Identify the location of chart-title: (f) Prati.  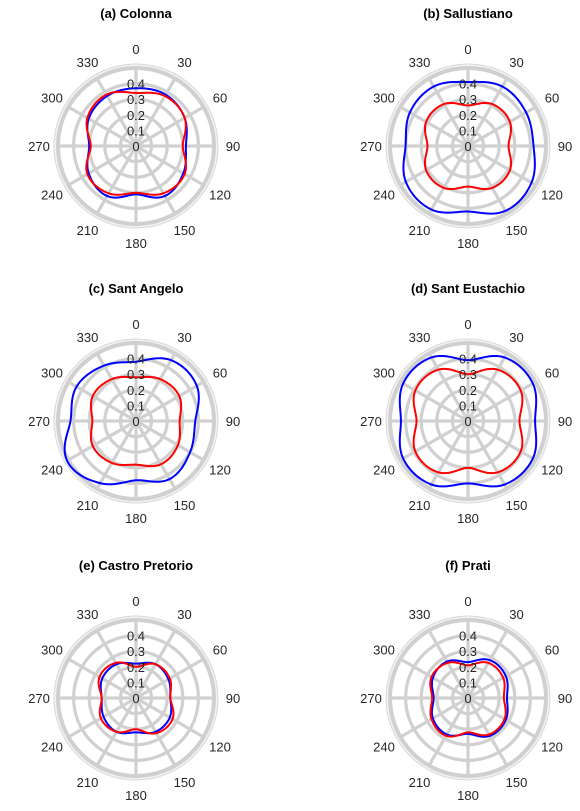
(468, 565).